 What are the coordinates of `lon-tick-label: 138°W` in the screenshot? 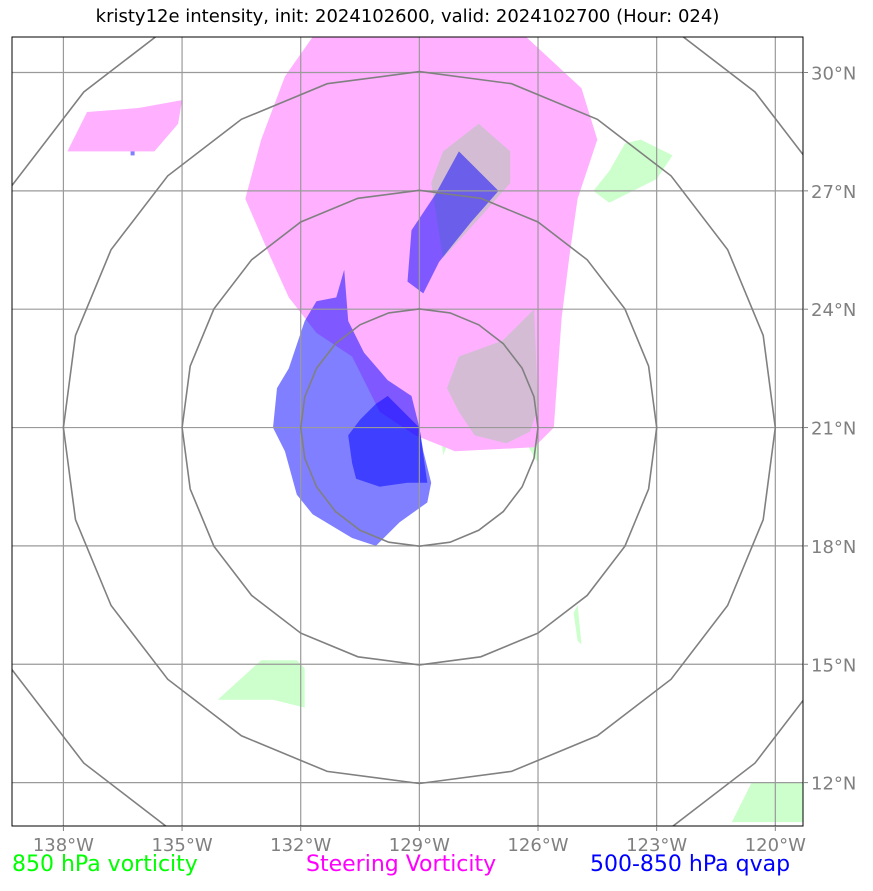 It's located at (63, 845).